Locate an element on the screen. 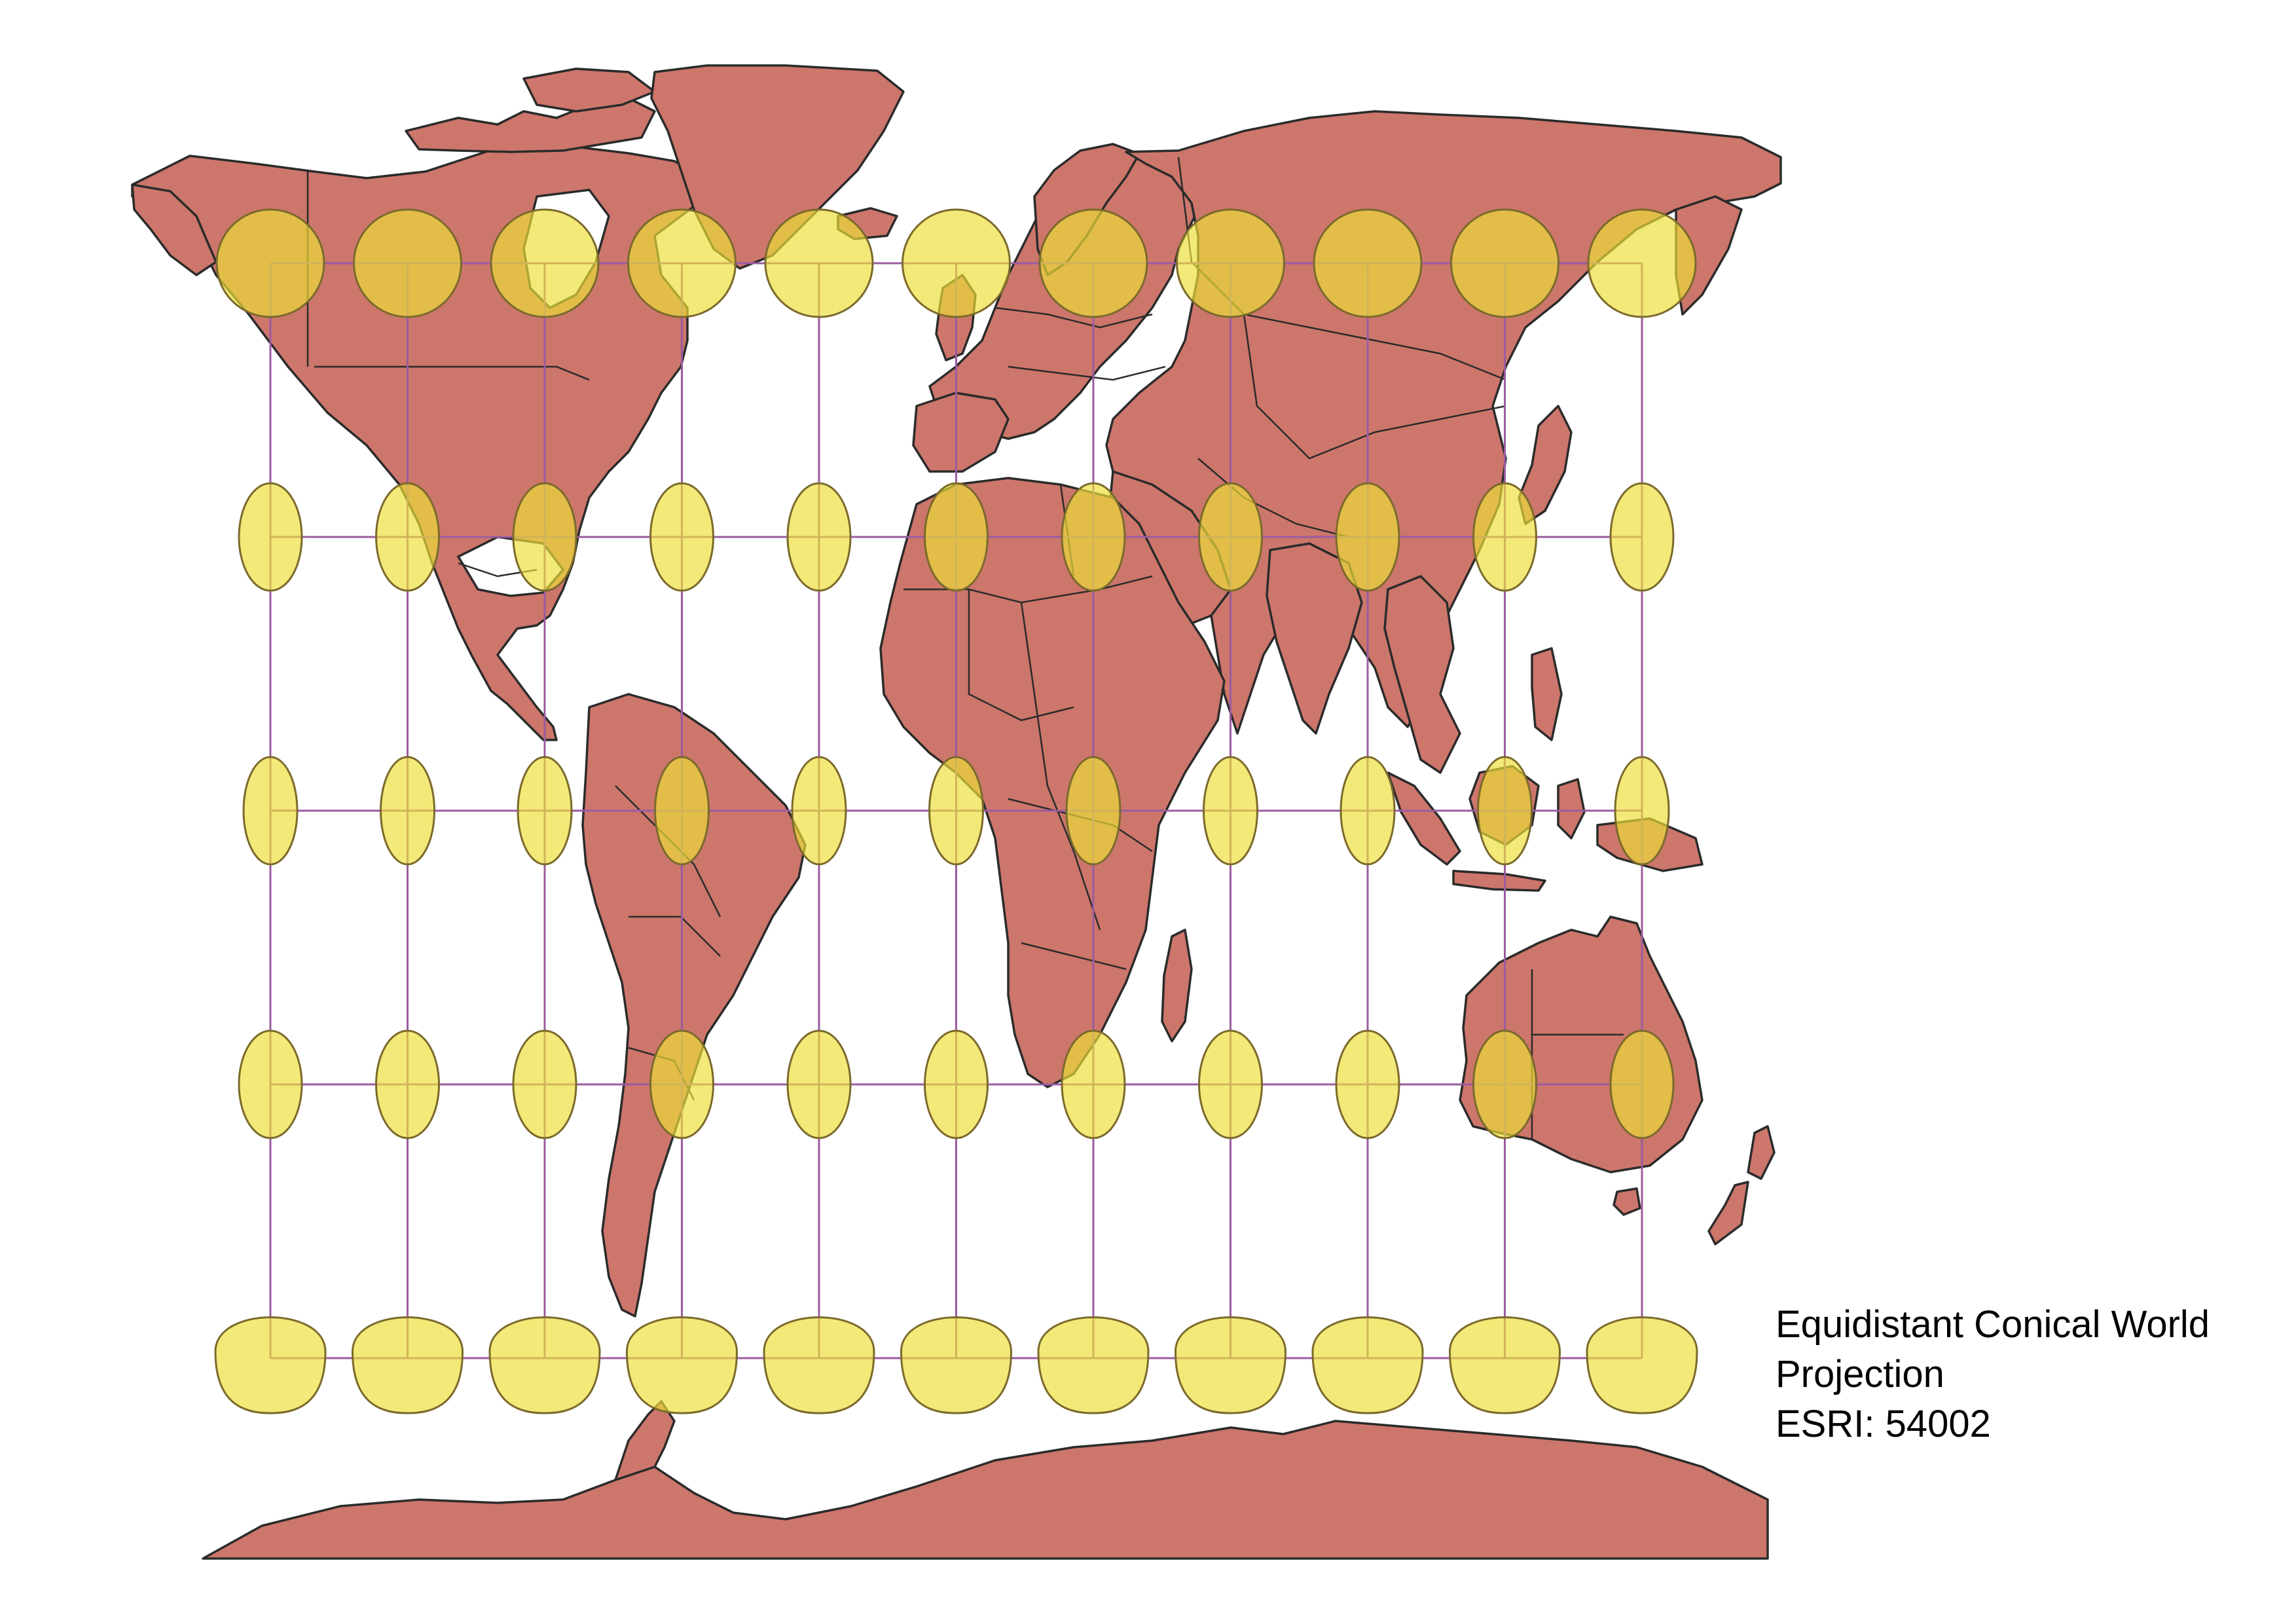 The image size is (2296, 1624). indicatrix-lat0-lon36 is located at coordinates (1093, 811).